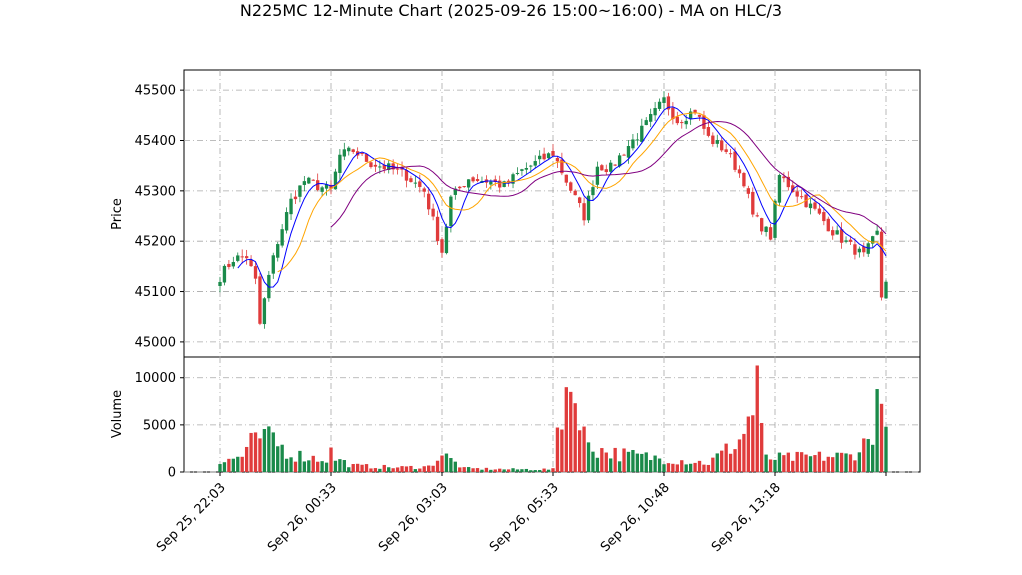 This screenshot has height=575, width=1022. I want to click on price-tick-label: 45000, so click(155, 342).